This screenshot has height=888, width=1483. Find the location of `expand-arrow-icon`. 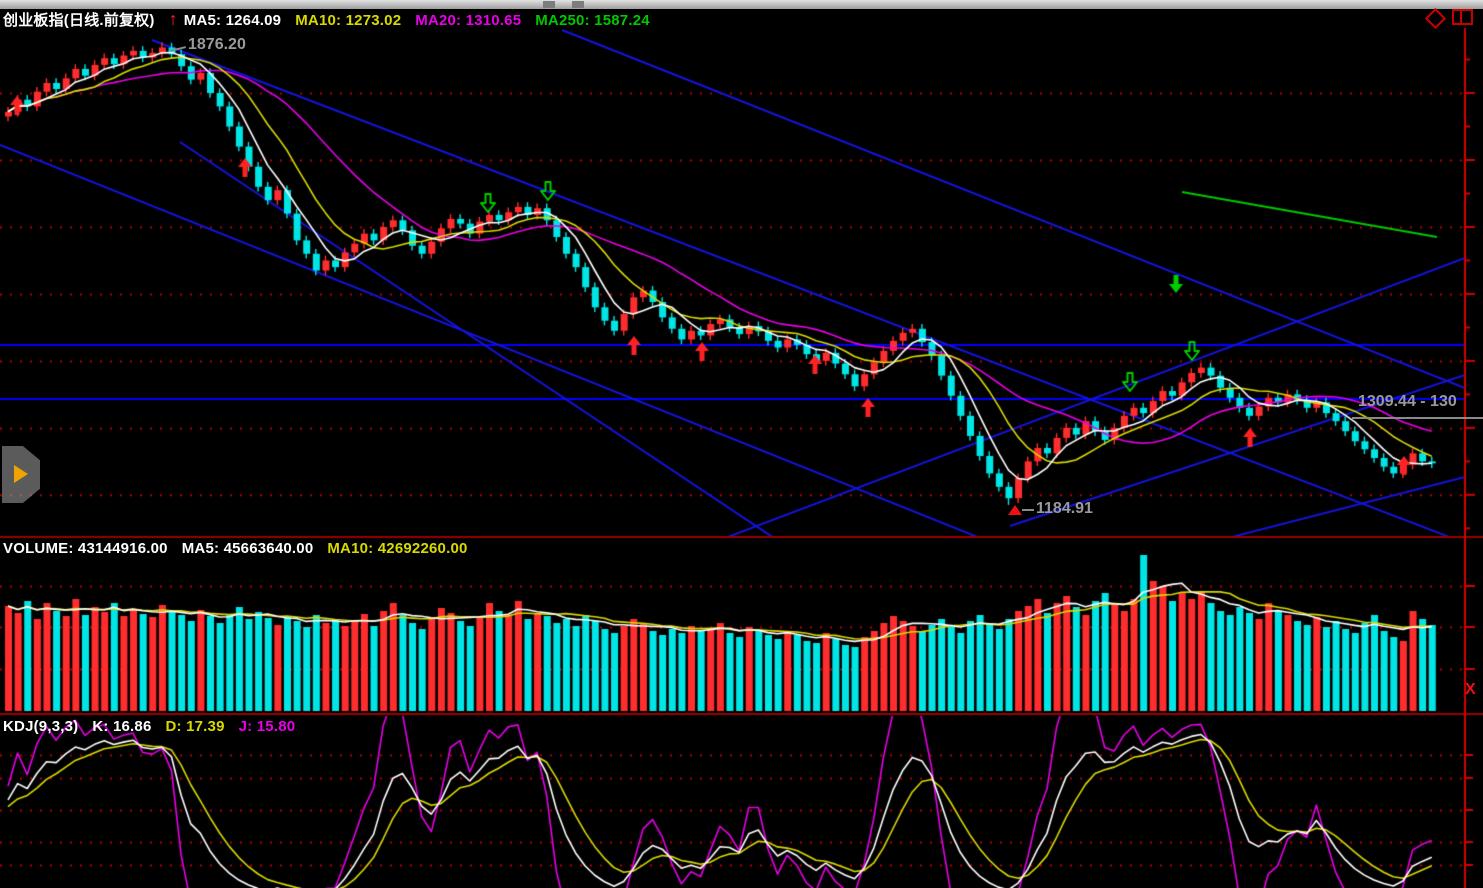

expand-arrow-icon is located at coordinates (21, 474).